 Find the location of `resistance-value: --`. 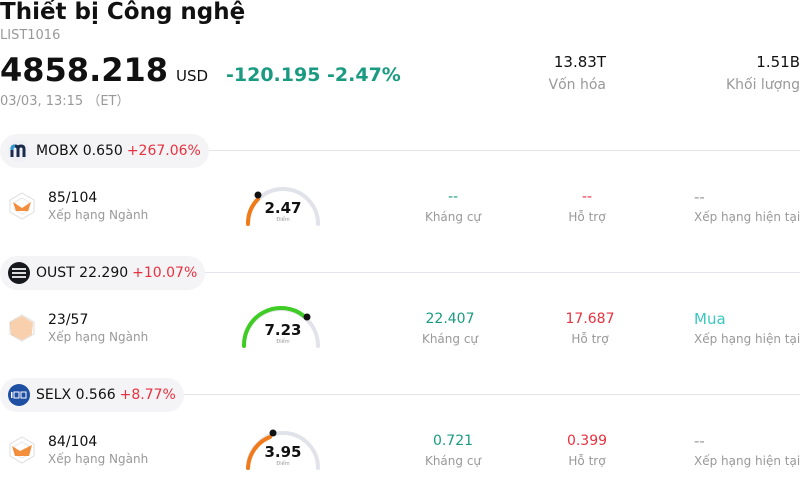

resistance-value: -- is located at coordinates (453, 197).